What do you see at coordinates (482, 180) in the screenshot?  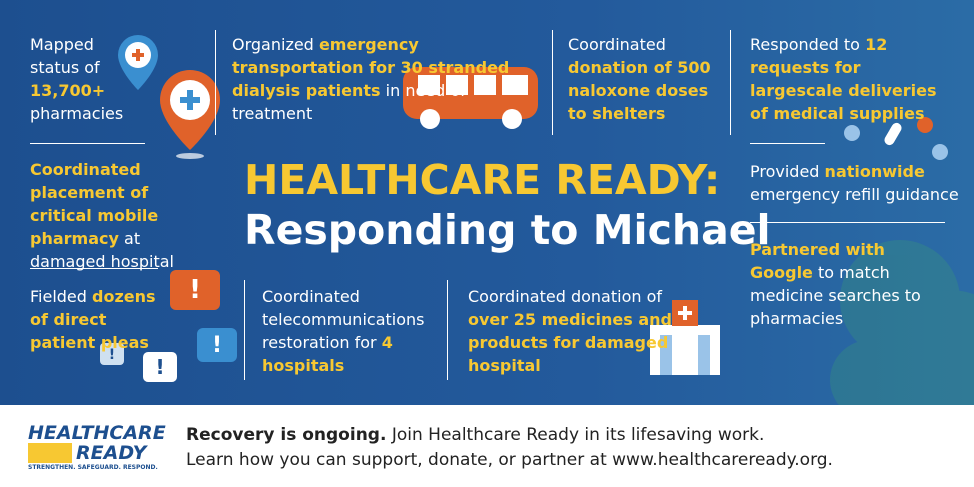 I see `title-line: HEALTHCARE READY:` at bounding box center [482, 180].